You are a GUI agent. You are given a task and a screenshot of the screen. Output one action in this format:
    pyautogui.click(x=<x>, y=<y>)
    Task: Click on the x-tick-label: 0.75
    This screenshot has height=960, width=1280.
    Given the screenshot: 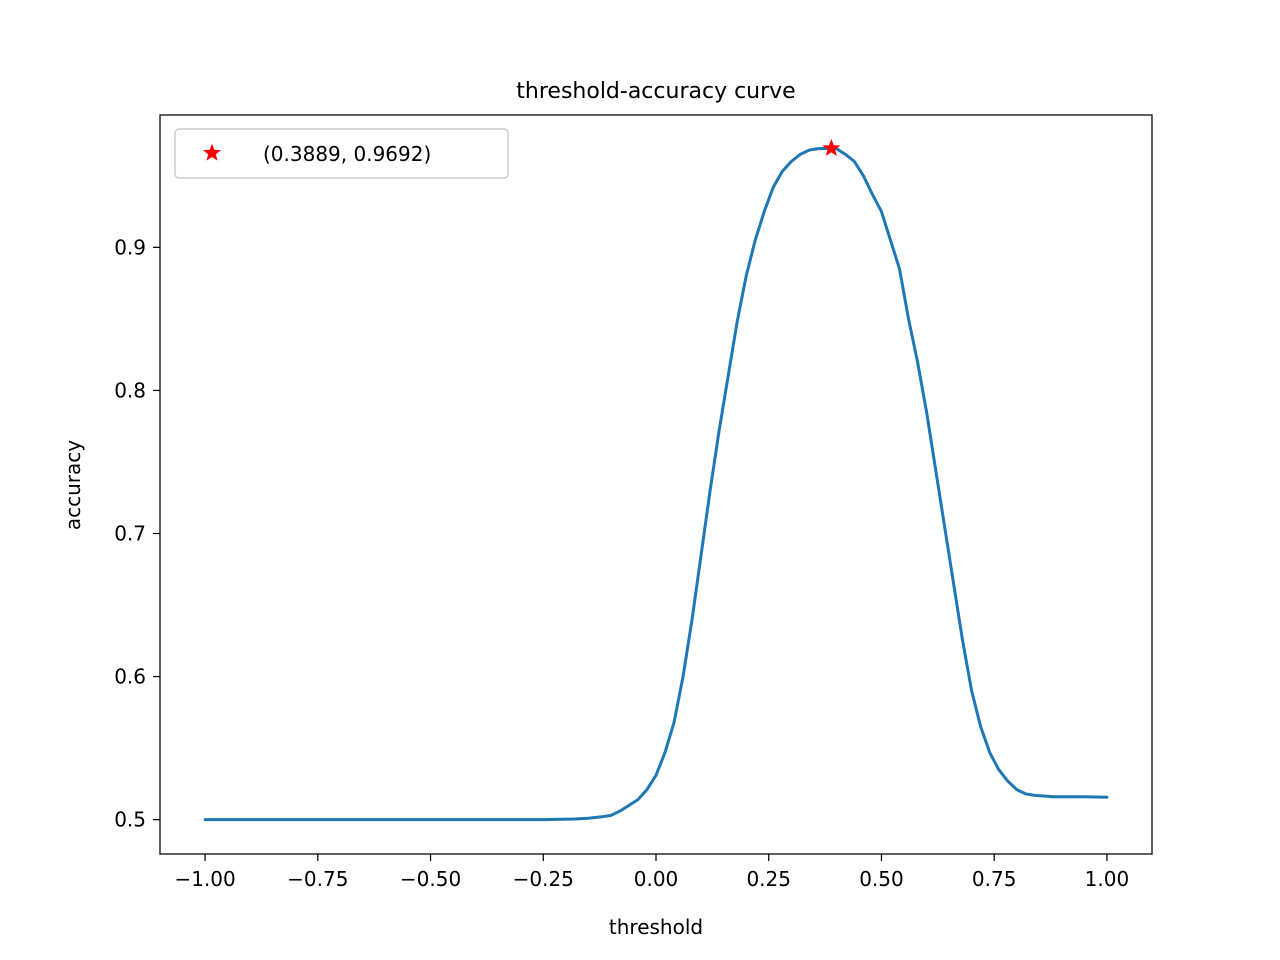 What is the action you would take?
    pyautogui.click(x=994, y=879)
    